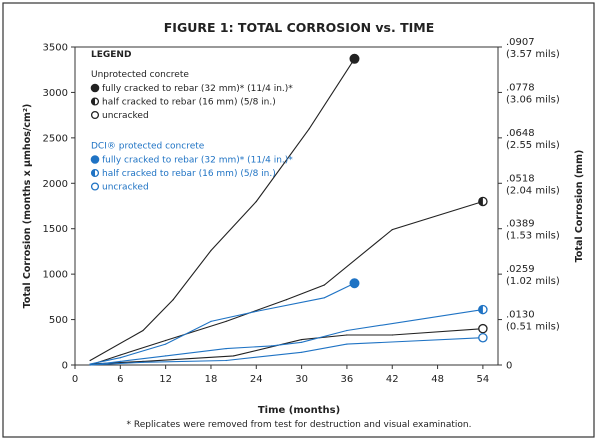  Describe the element at coordinates (437, 379) in the screenshot. I see `x-tick-label: 48` at that location.